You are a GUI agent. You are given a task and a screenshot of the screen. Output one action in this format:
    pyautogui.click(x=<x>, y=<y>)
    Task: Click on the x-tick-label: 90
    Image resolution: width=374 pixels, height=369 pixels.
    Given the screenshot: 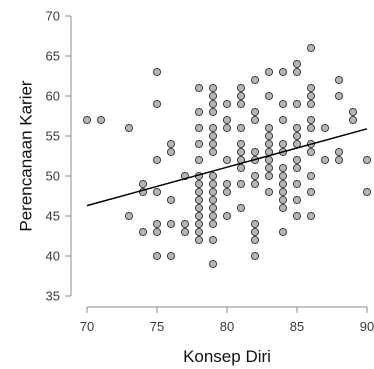 What is the action you would take?
    pyautogui.click(x=367, y=326)
    